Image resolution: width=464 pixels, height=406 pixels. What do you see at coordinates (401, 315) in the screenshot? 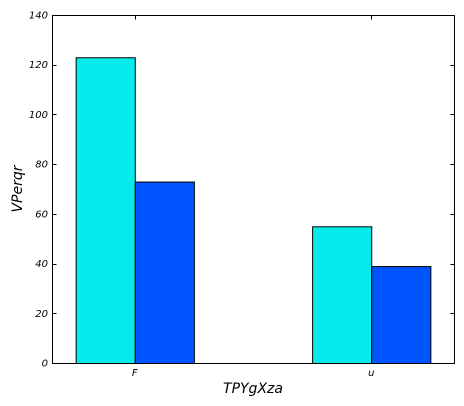
I see `bar-series-2-u` at bounding box center [401, 315].